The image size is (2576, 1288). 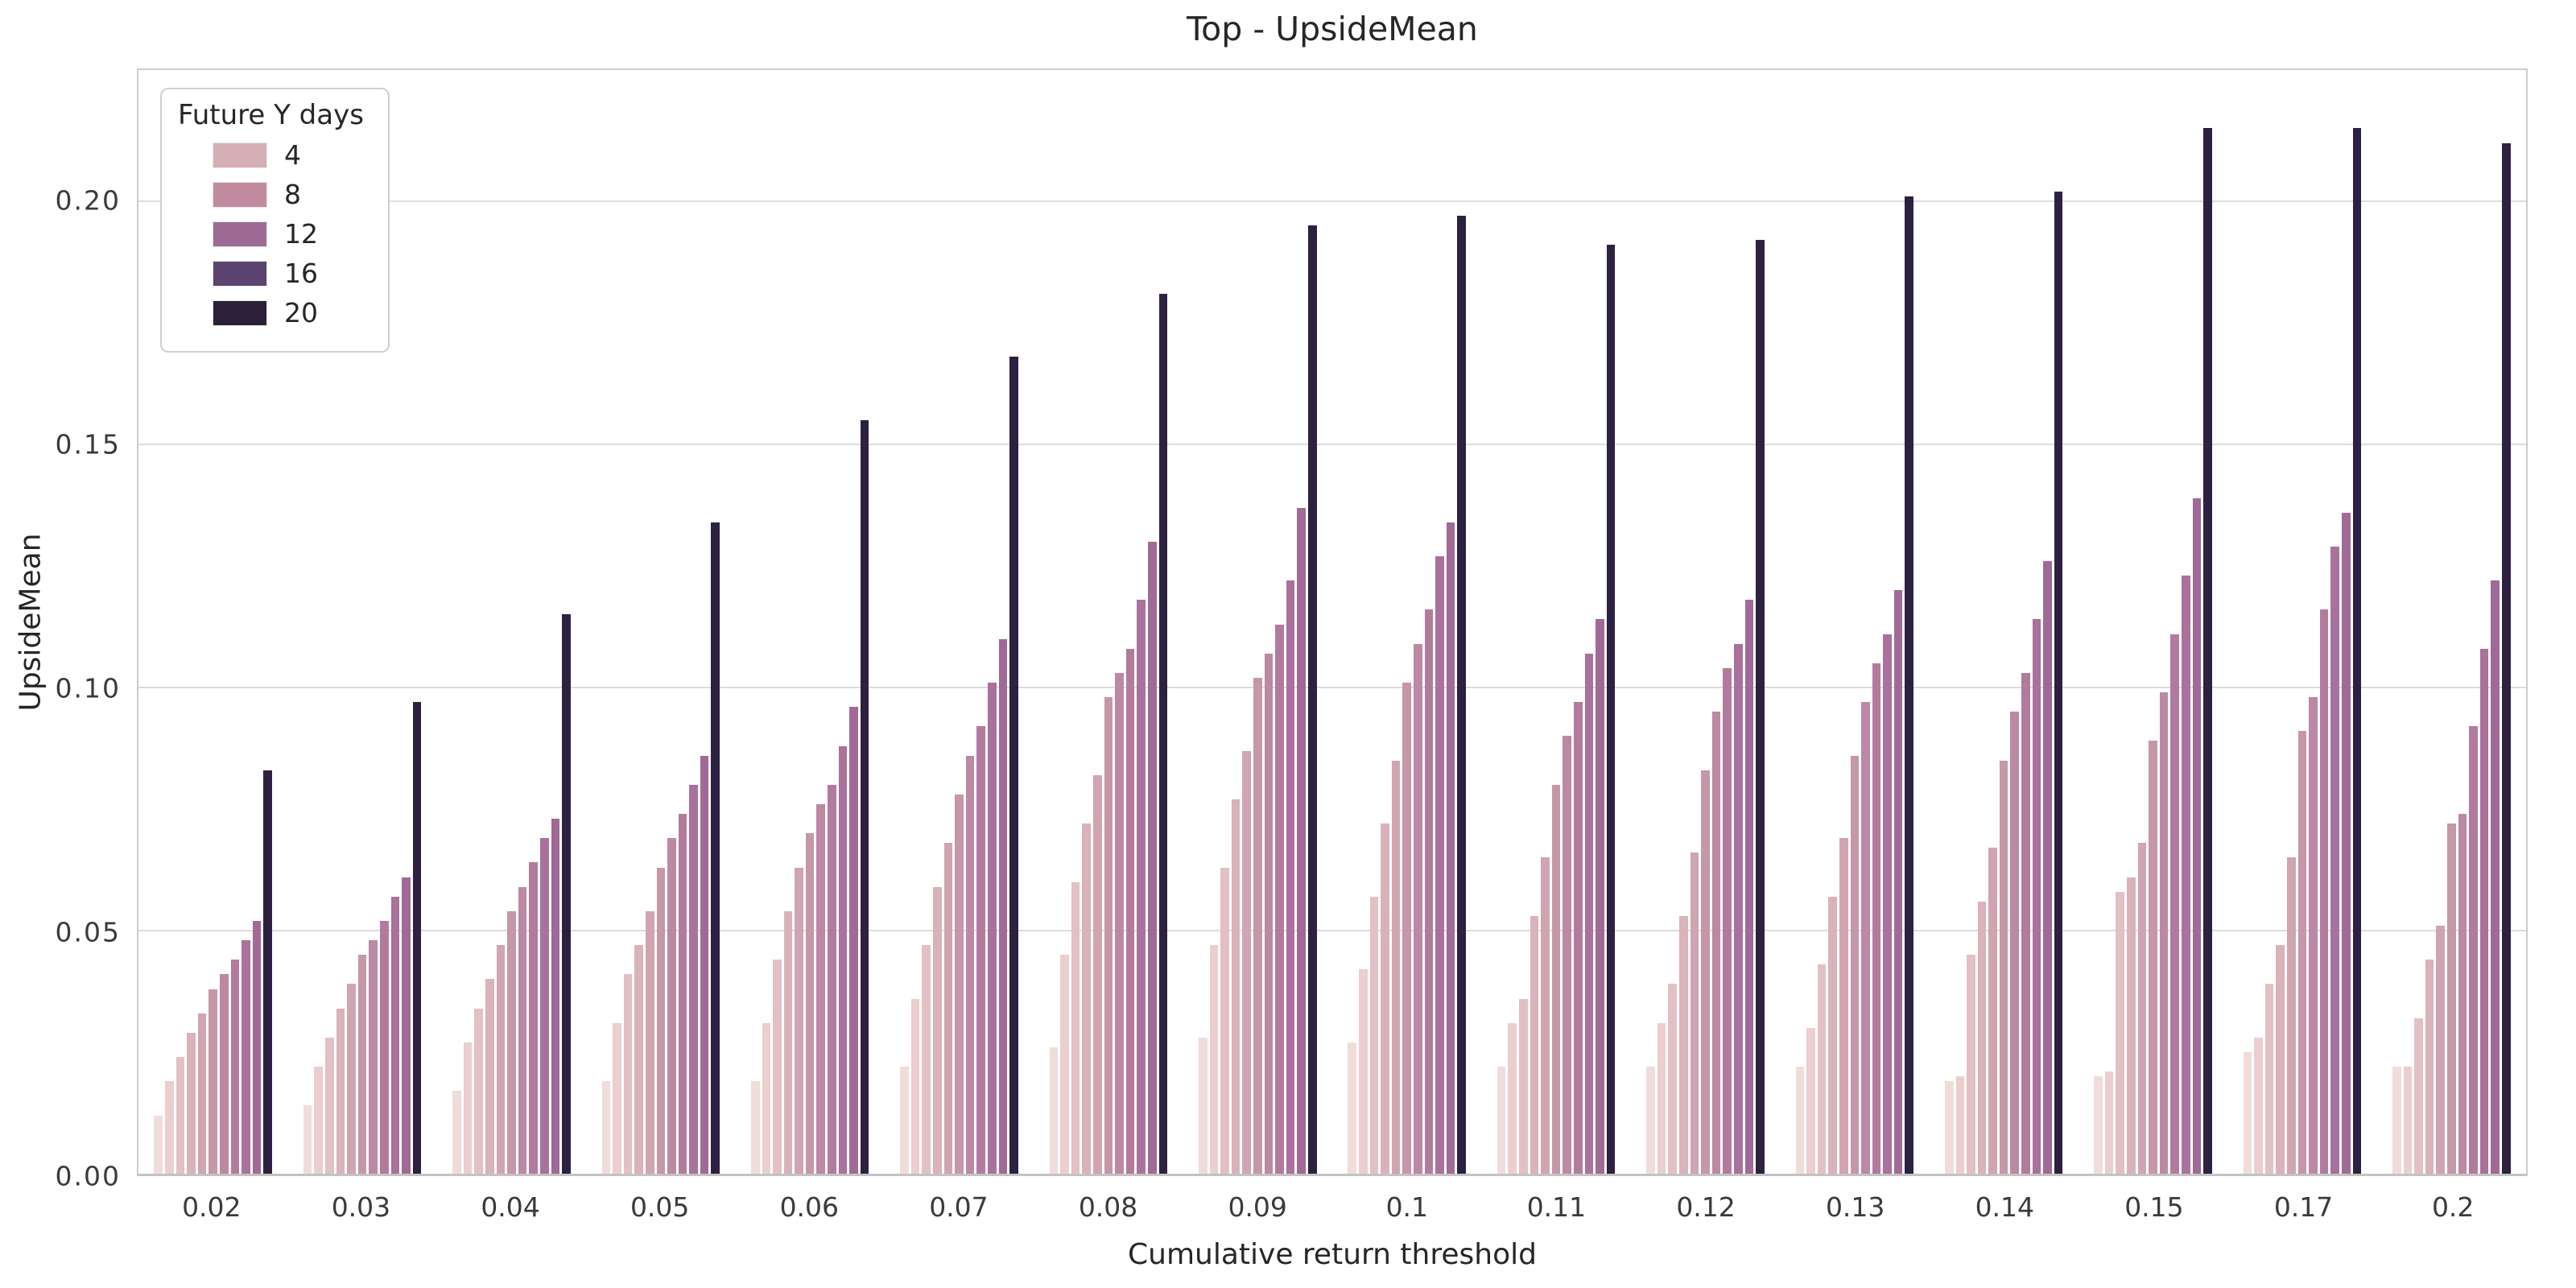 I want to click on x-tick-label: 0.14, so click(x=2005, y=1207).